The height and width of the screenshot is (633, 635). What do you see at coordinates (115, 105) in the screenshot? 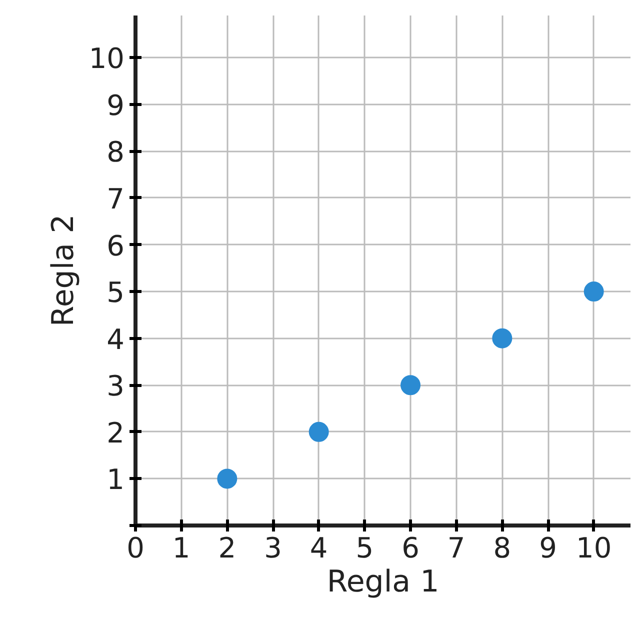
I see `y-tick-label: 9` at bounding box center [115, 105].